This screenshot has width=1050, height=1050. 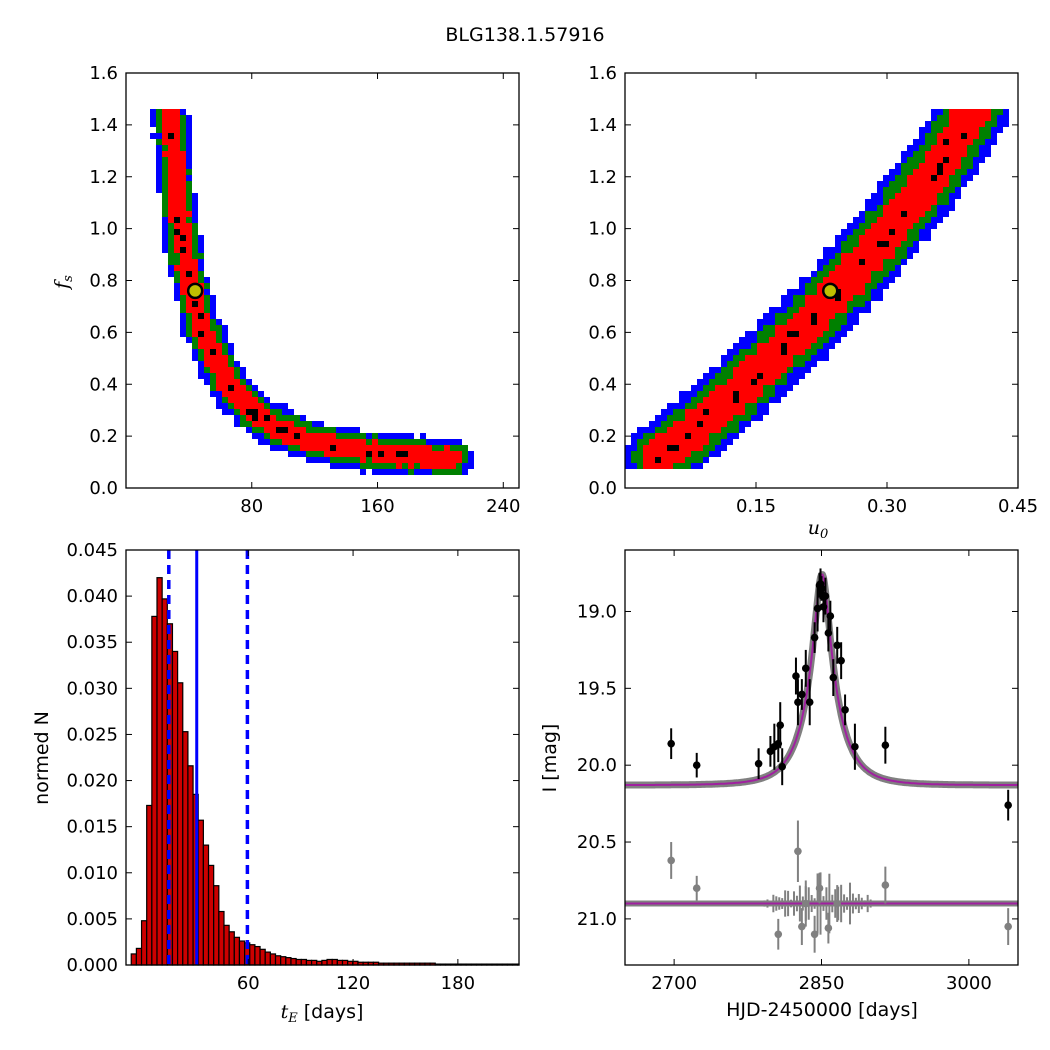 I want to click on y-tick-label: 19.5, so click(x=597, y=688).